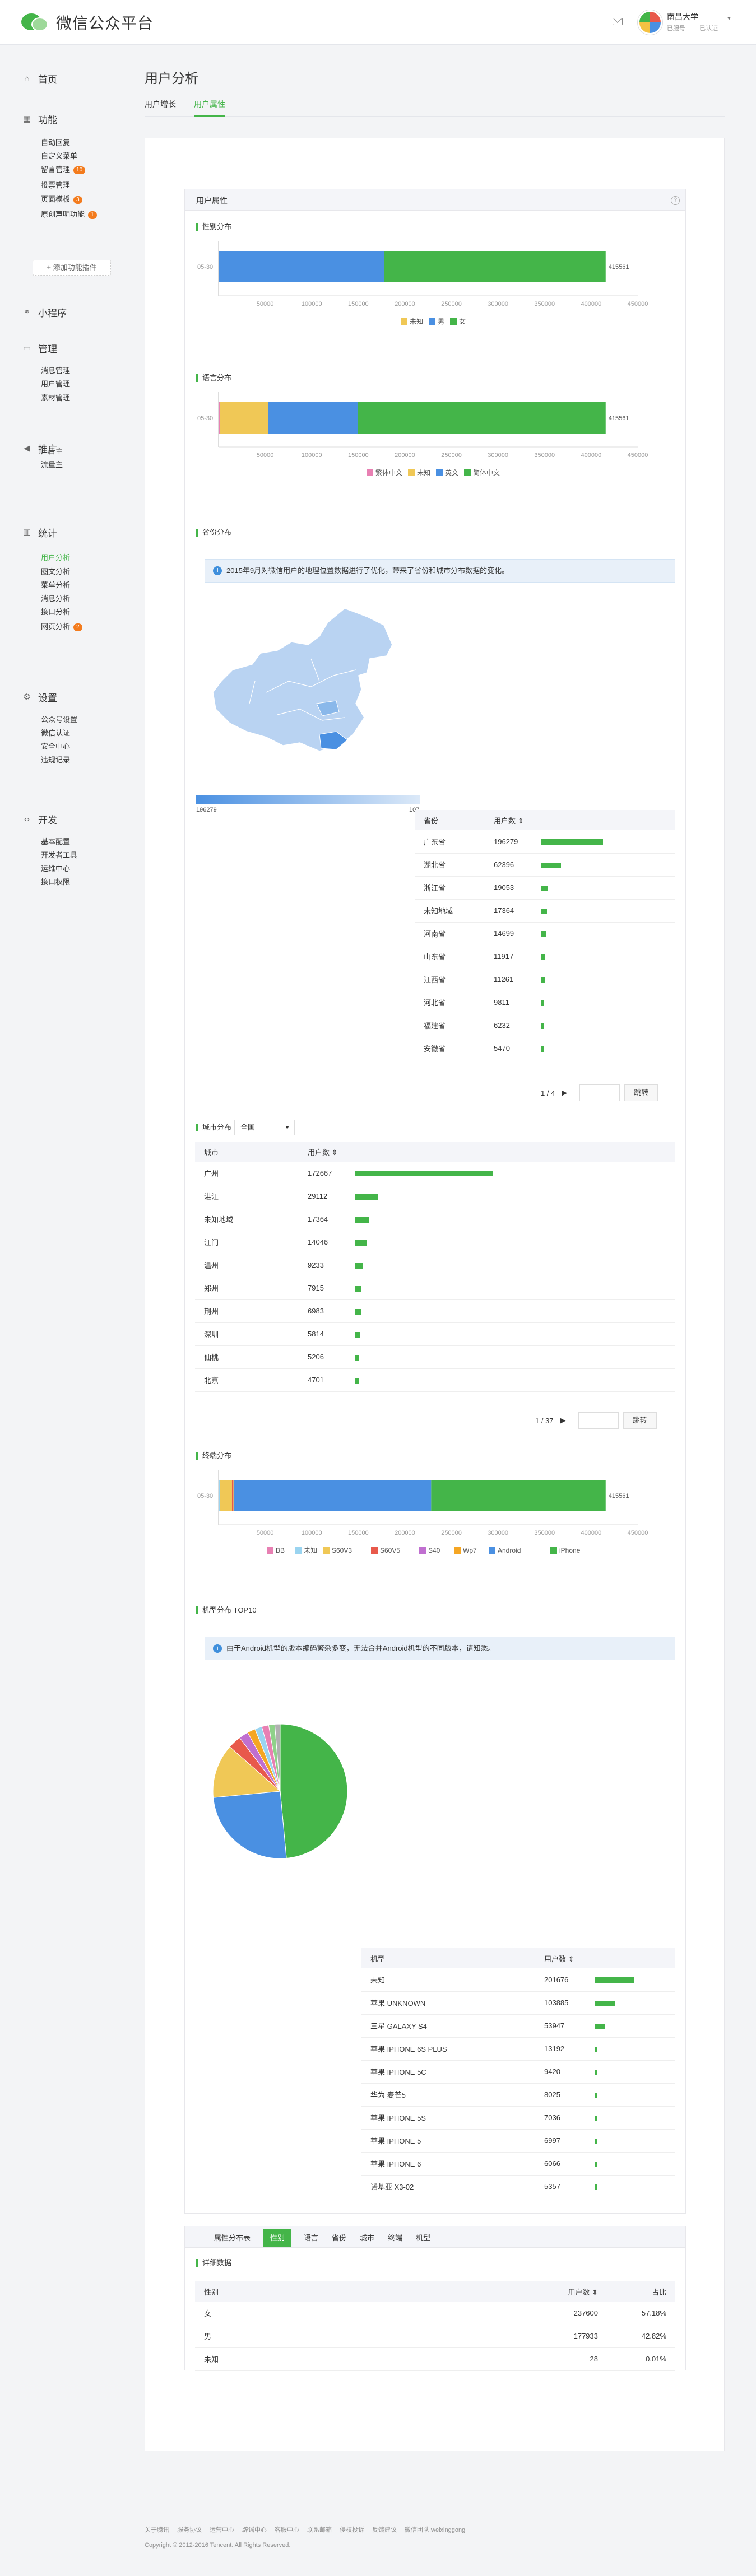 The image size is (756, 2576). What do you see at coordinates (423, 2238) in the screenshot?
I see `category-tab-5: 机型` at bounding box center [423, 2238].